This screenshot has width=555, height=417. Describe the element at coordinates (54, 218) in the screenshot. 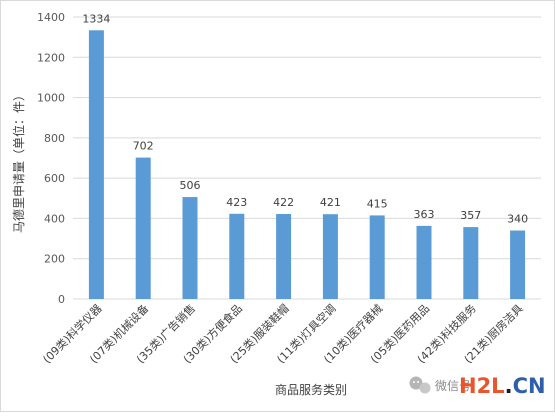

I see `y-tick-label-2: 400` at that location.